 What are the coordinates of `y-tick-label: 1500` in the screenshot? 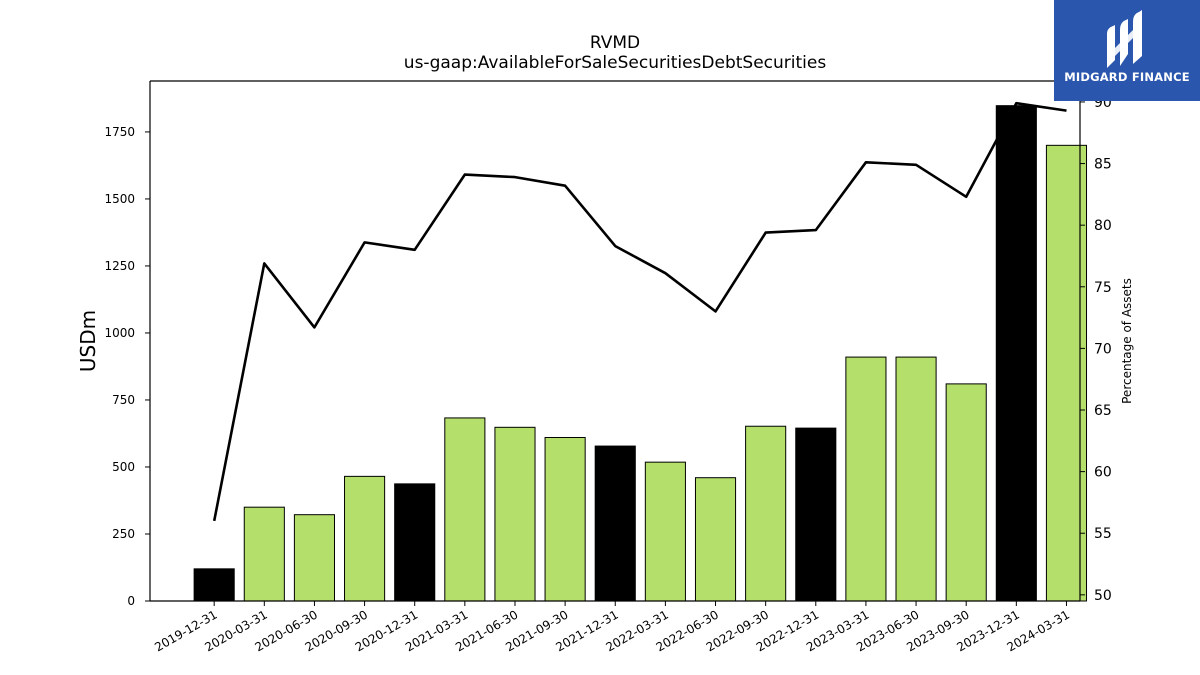 It's located at (119, 199).